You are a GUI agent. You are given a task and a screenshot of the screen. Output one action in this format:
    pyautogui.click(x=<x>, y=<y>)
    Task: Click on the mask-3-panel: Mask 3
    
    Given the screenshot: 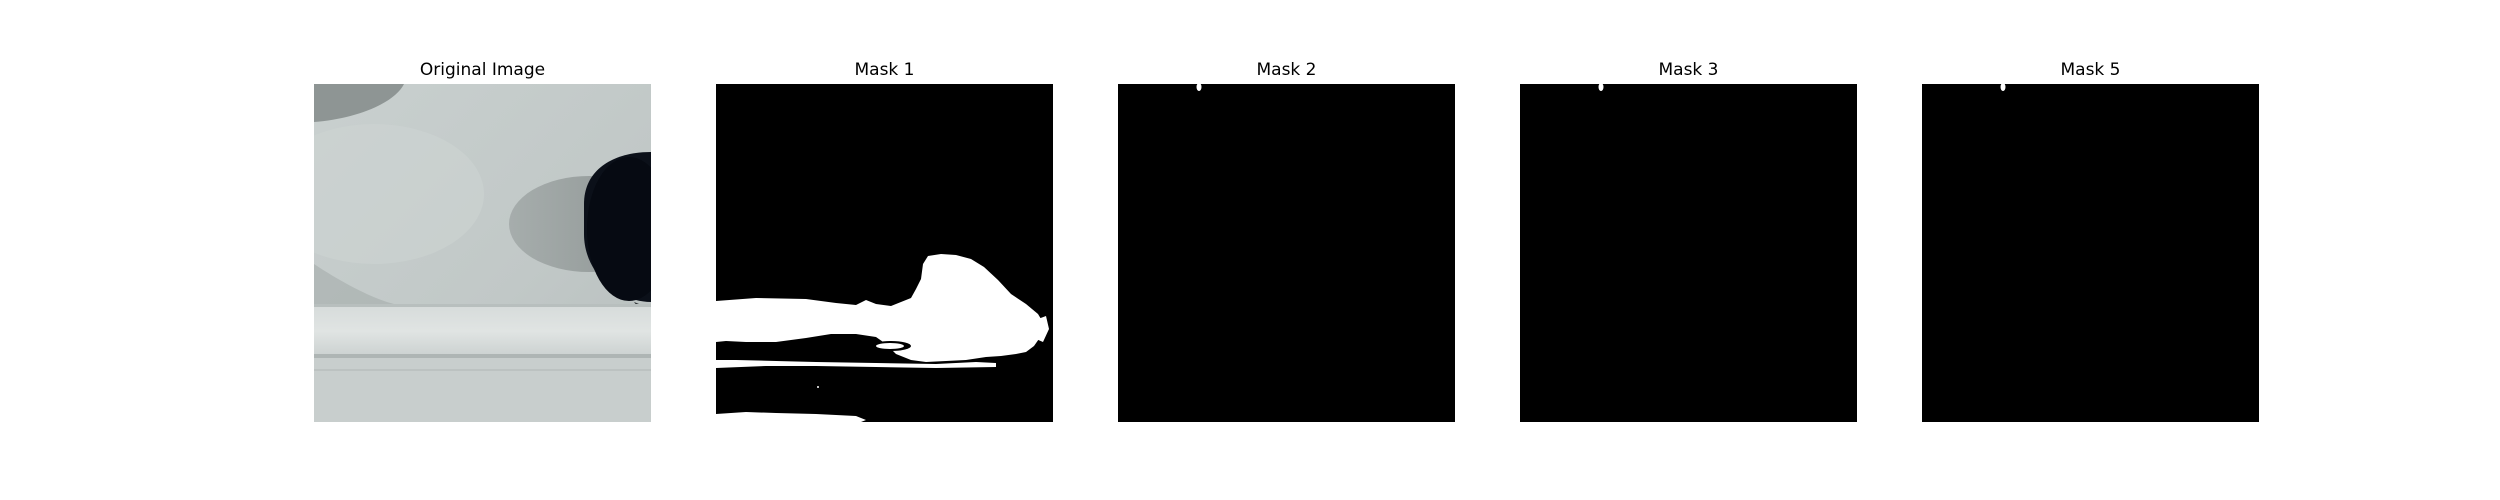 What is the action you would take?
    pyautogui.click(x=1688, y=250)
    